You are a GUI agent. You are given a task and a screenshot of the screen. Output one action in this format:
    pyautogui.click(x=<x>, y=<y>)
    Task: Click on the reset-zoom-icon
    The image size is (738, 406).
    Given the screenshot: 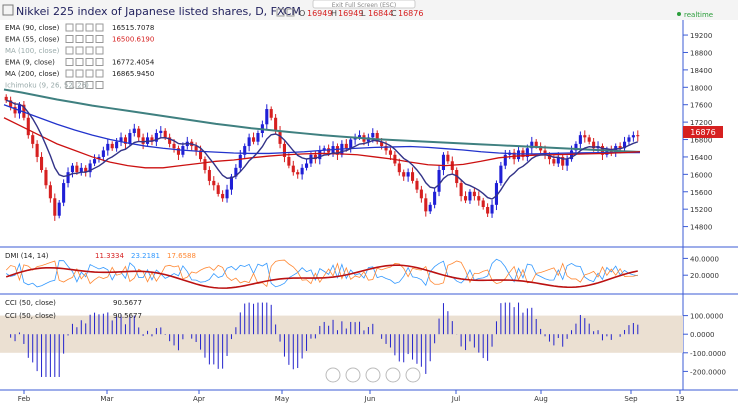 What is the action you would take?
    pyautogui.click(x=373, y=375)
    